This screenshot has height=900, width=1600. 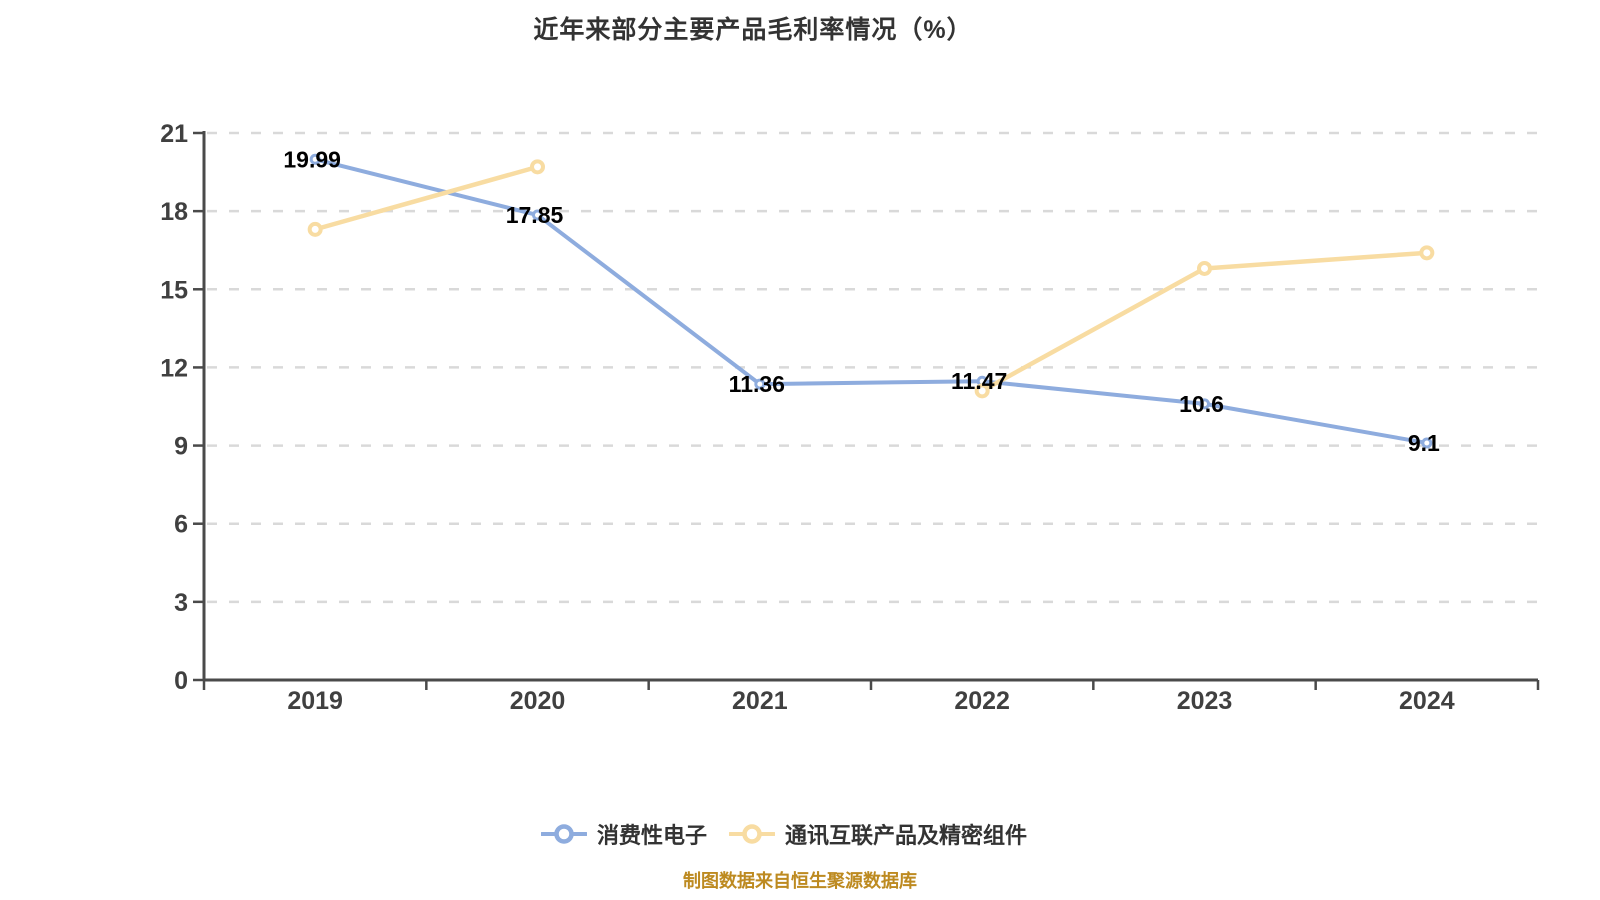 I want to click on x-axis-label: 2021, so click(x=760, y=701).